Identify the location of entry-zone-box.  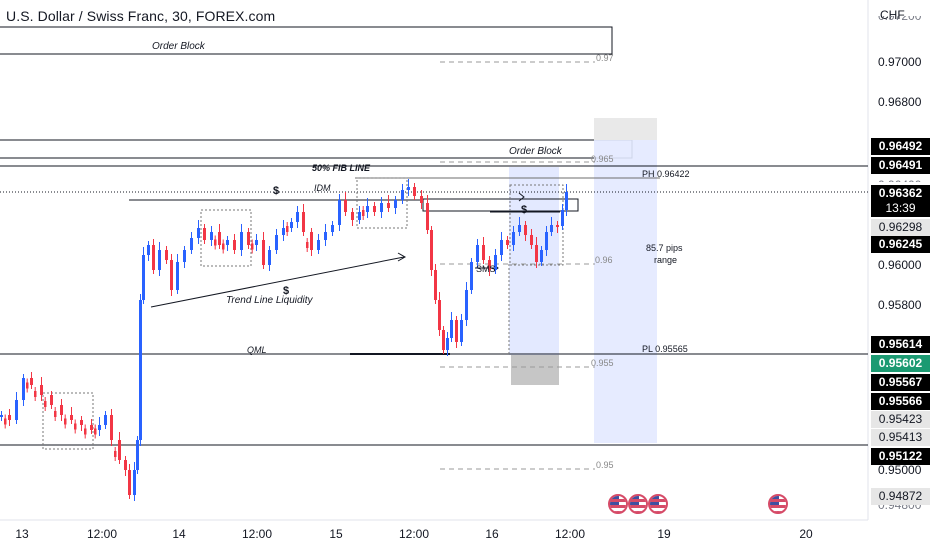
(534, 261).